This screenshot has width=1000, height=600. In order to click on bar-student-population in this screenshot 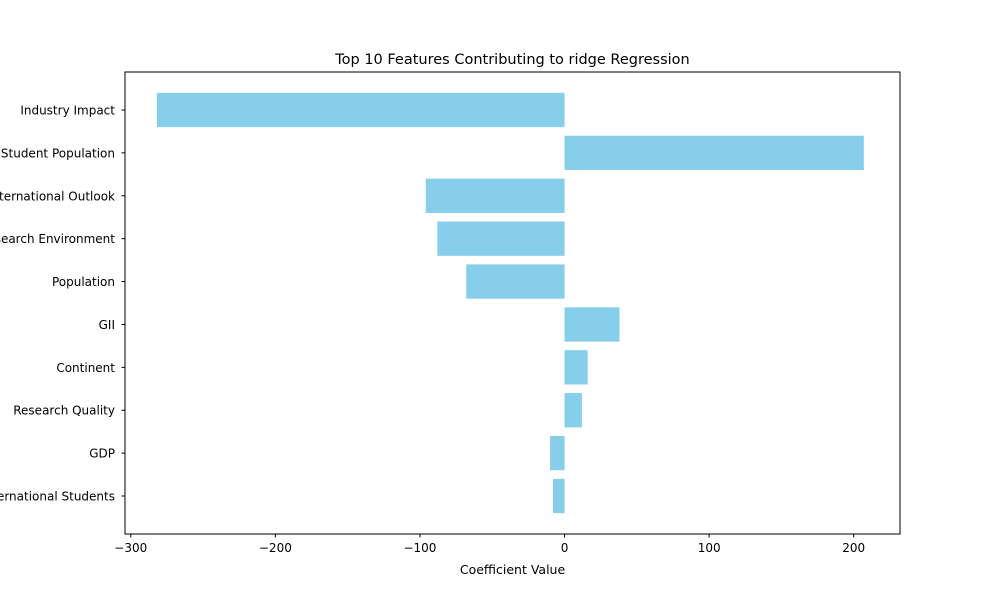, I will do `click(714, 153)`.